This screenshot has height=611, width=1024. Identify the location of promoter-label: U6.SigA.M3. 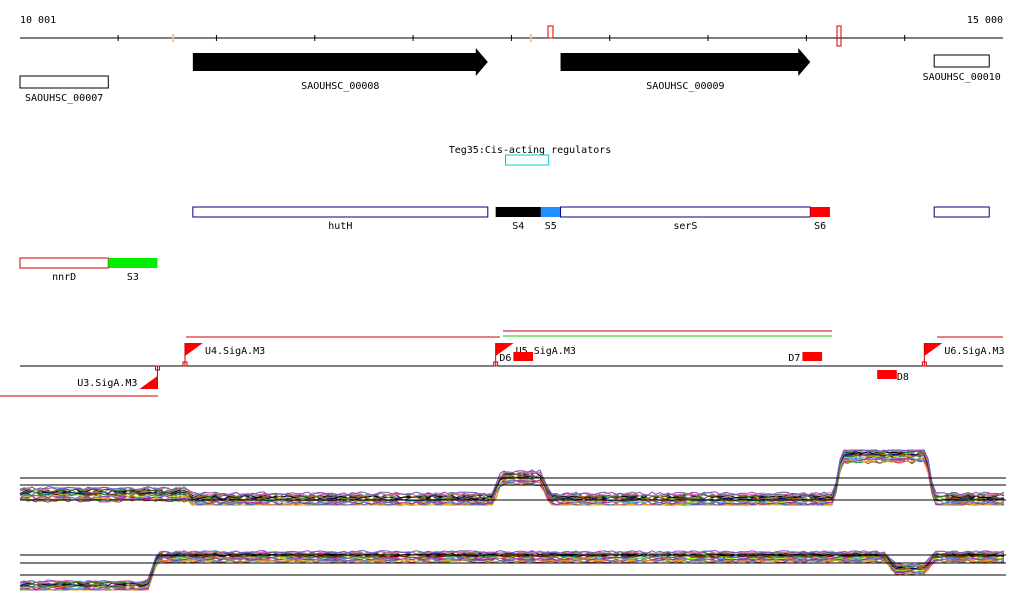
(974, 351).